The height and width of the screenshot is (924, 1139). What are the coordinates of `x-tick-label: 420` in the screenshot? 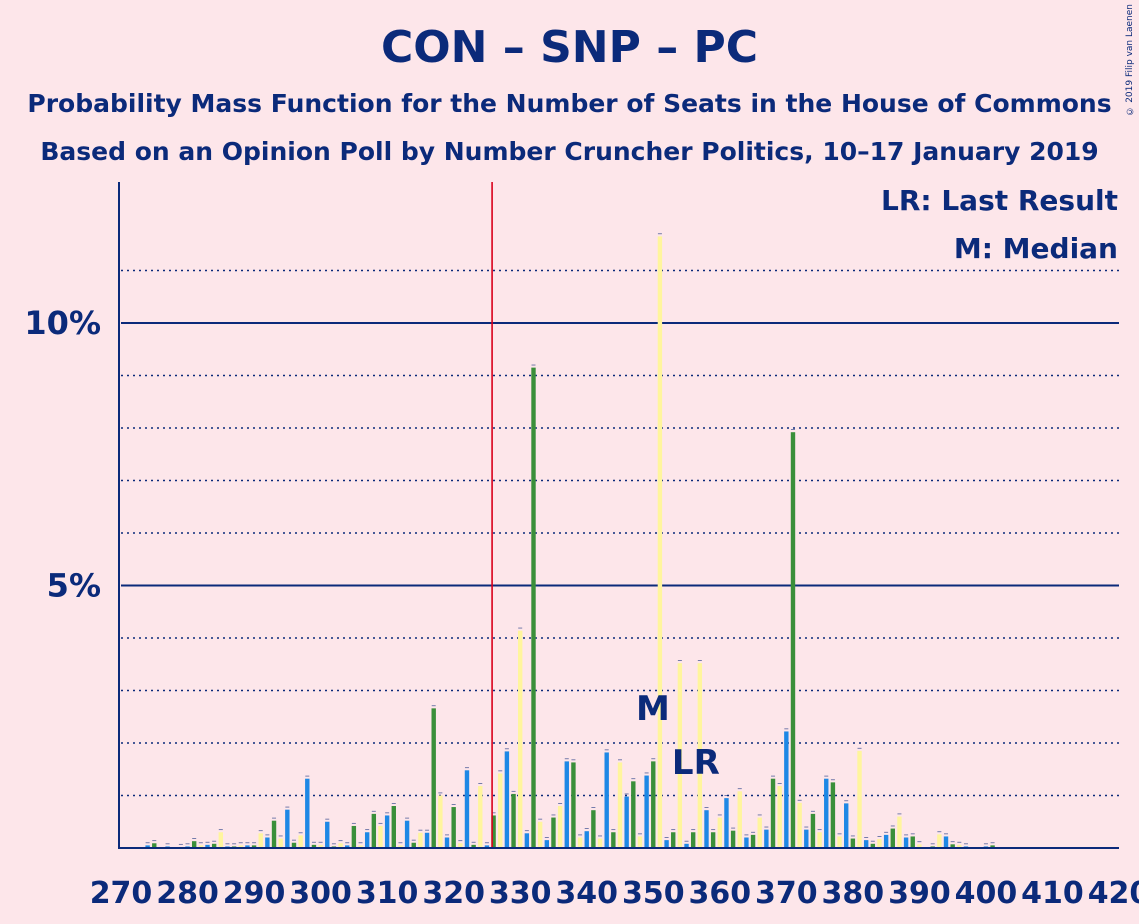 It's located at (1113, 893).